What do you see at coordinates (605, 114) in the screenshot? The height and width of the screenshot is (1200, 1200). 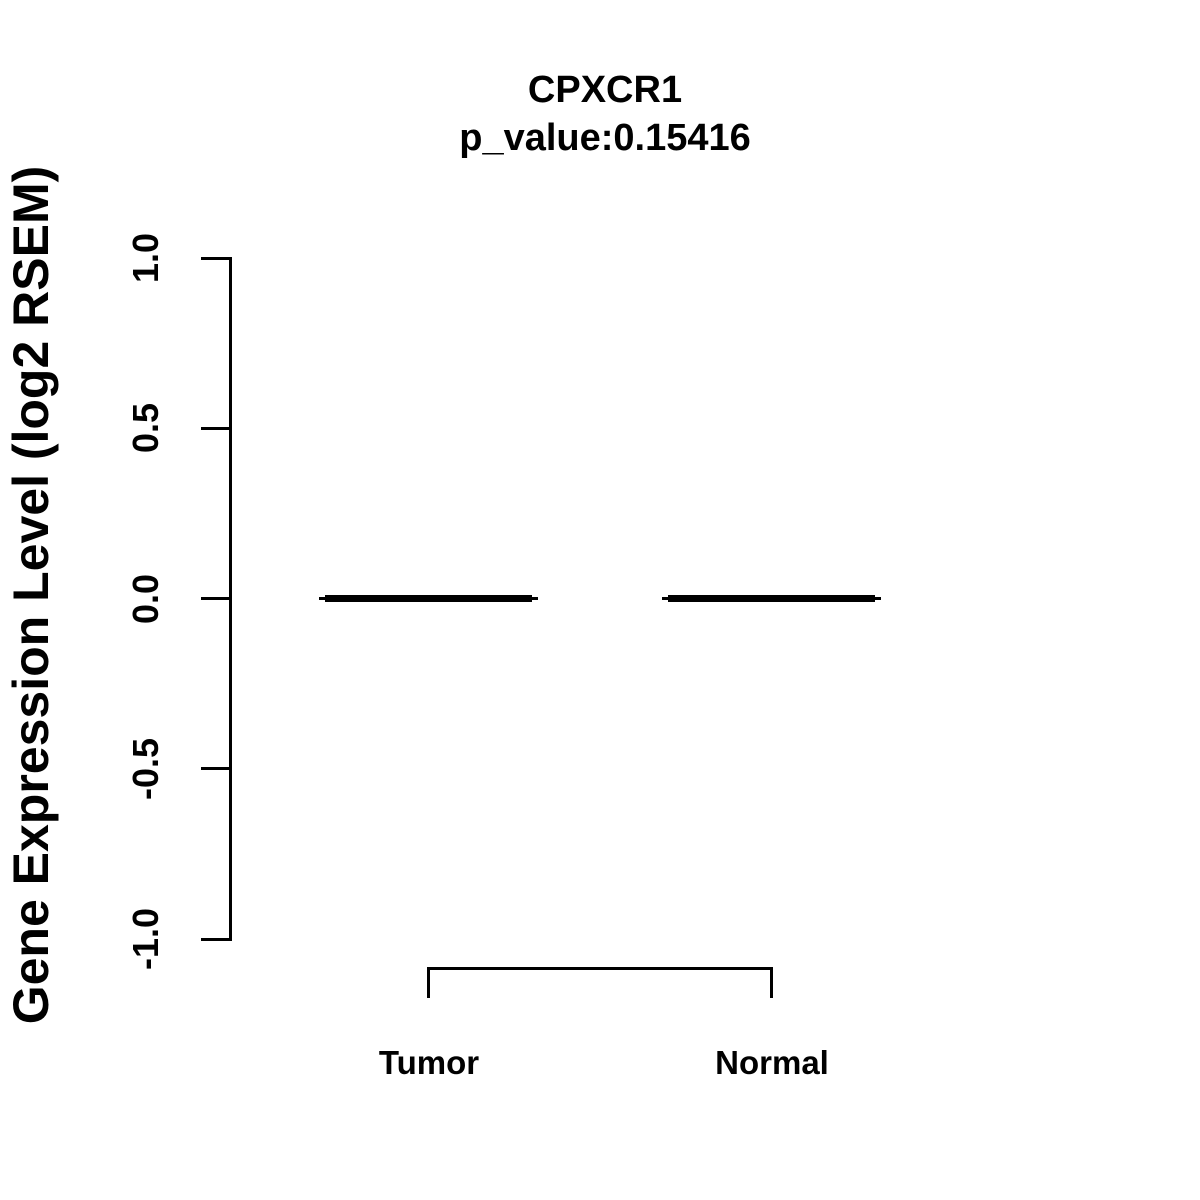 I see `chart-title-block: CPXCR1 p_value:0.15416` at bounding box center [605, 114].